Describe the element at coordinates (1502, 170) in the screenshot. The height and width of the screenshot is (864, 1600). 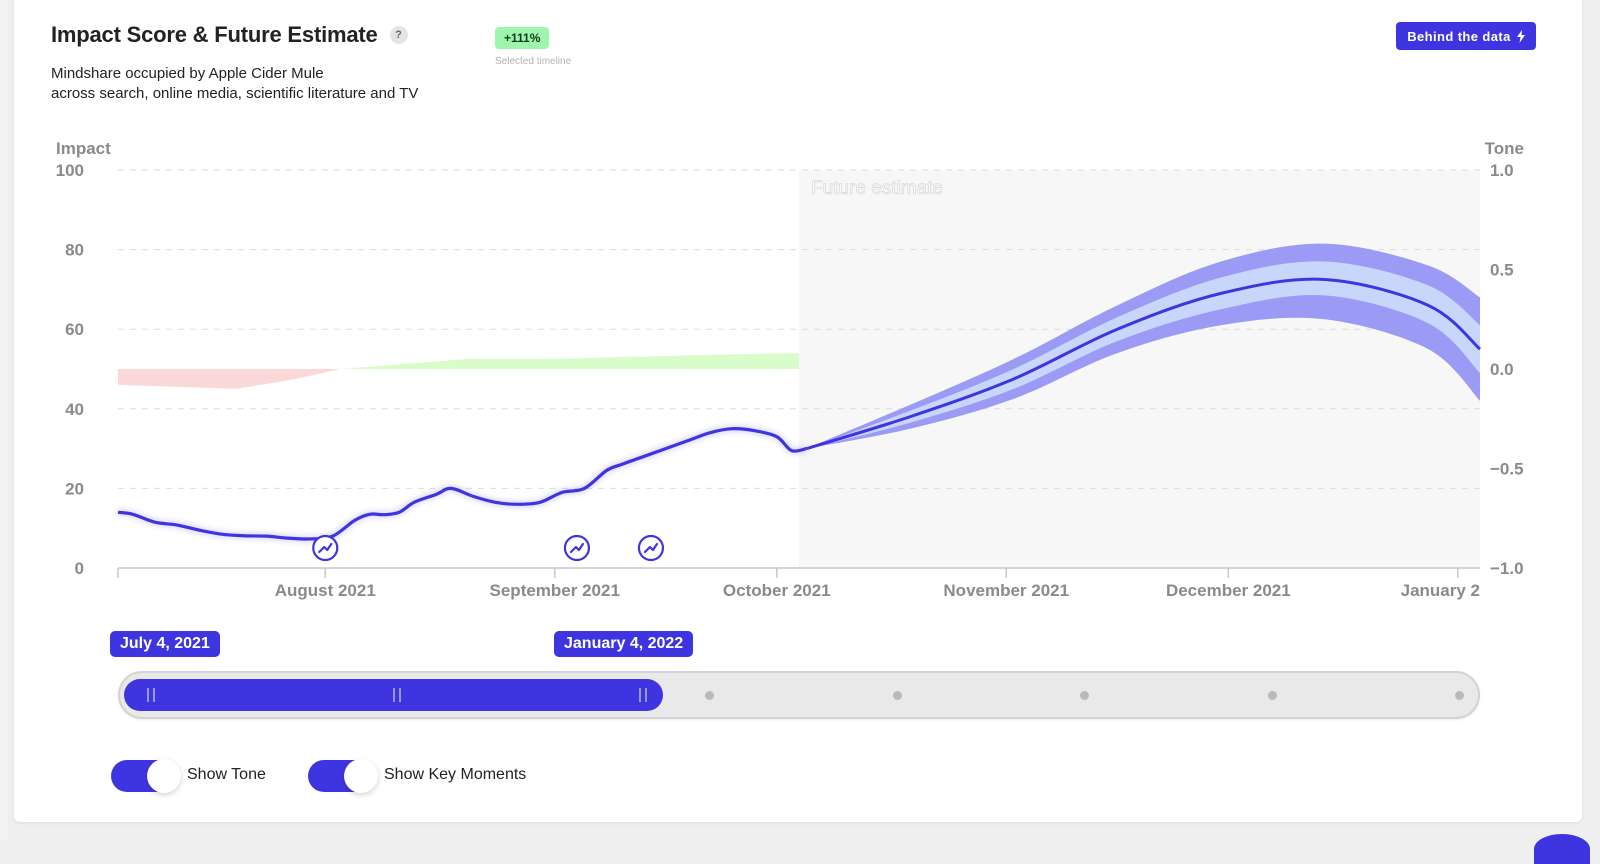
I see `right-axis-tick: 1.0` at that location.